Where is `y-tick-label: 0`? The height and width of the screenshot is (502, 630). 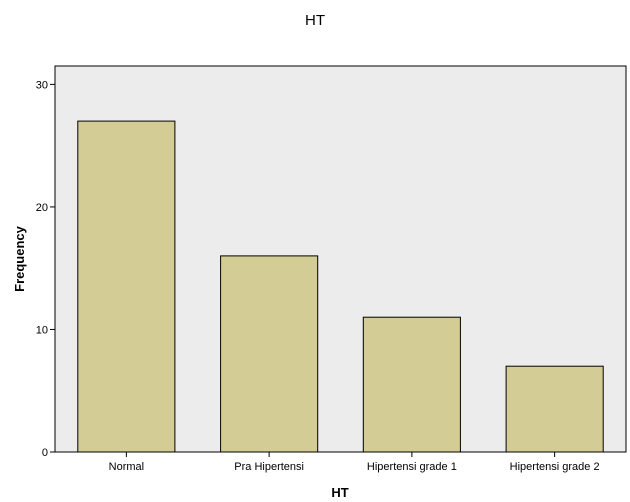 y-tick-label: 0 is located at coordinates (45, 453).